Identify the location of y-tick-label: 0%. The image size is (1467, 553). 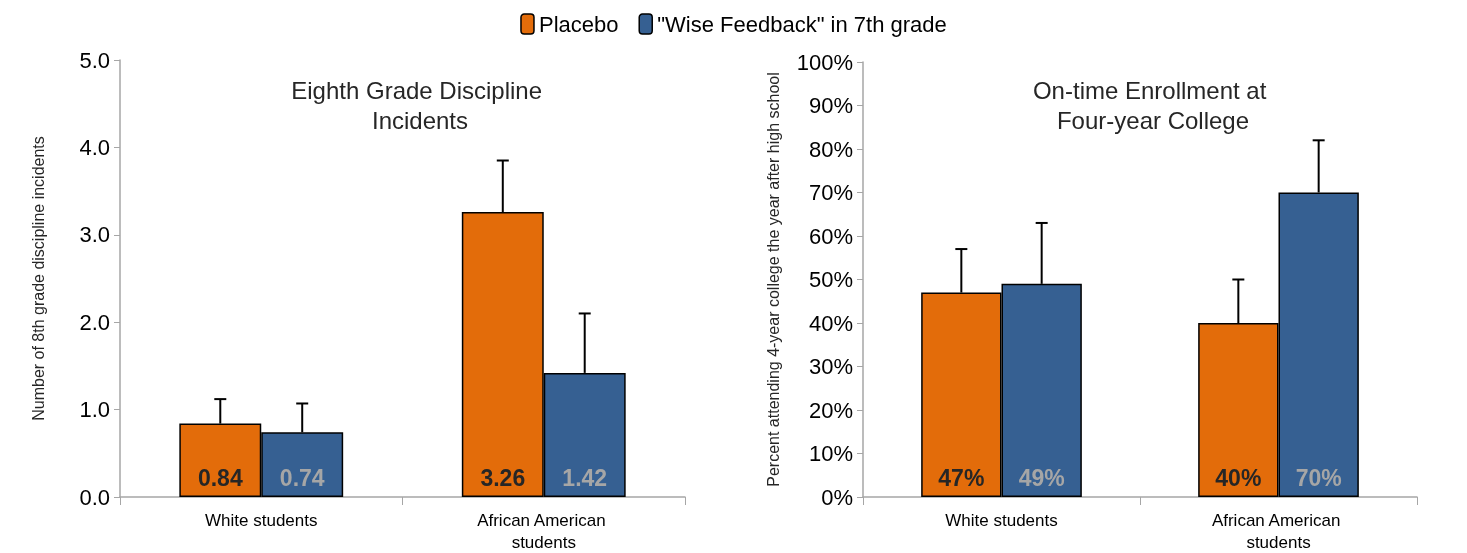
(837, 497).